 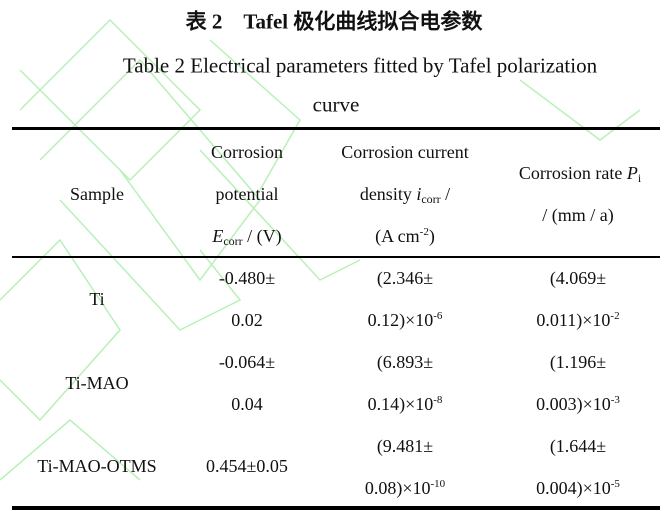 What do you see at coordinates (578, 362) in the screenshot?
I see `cell-rate: (1.196±` at bounding box center [578, 362].